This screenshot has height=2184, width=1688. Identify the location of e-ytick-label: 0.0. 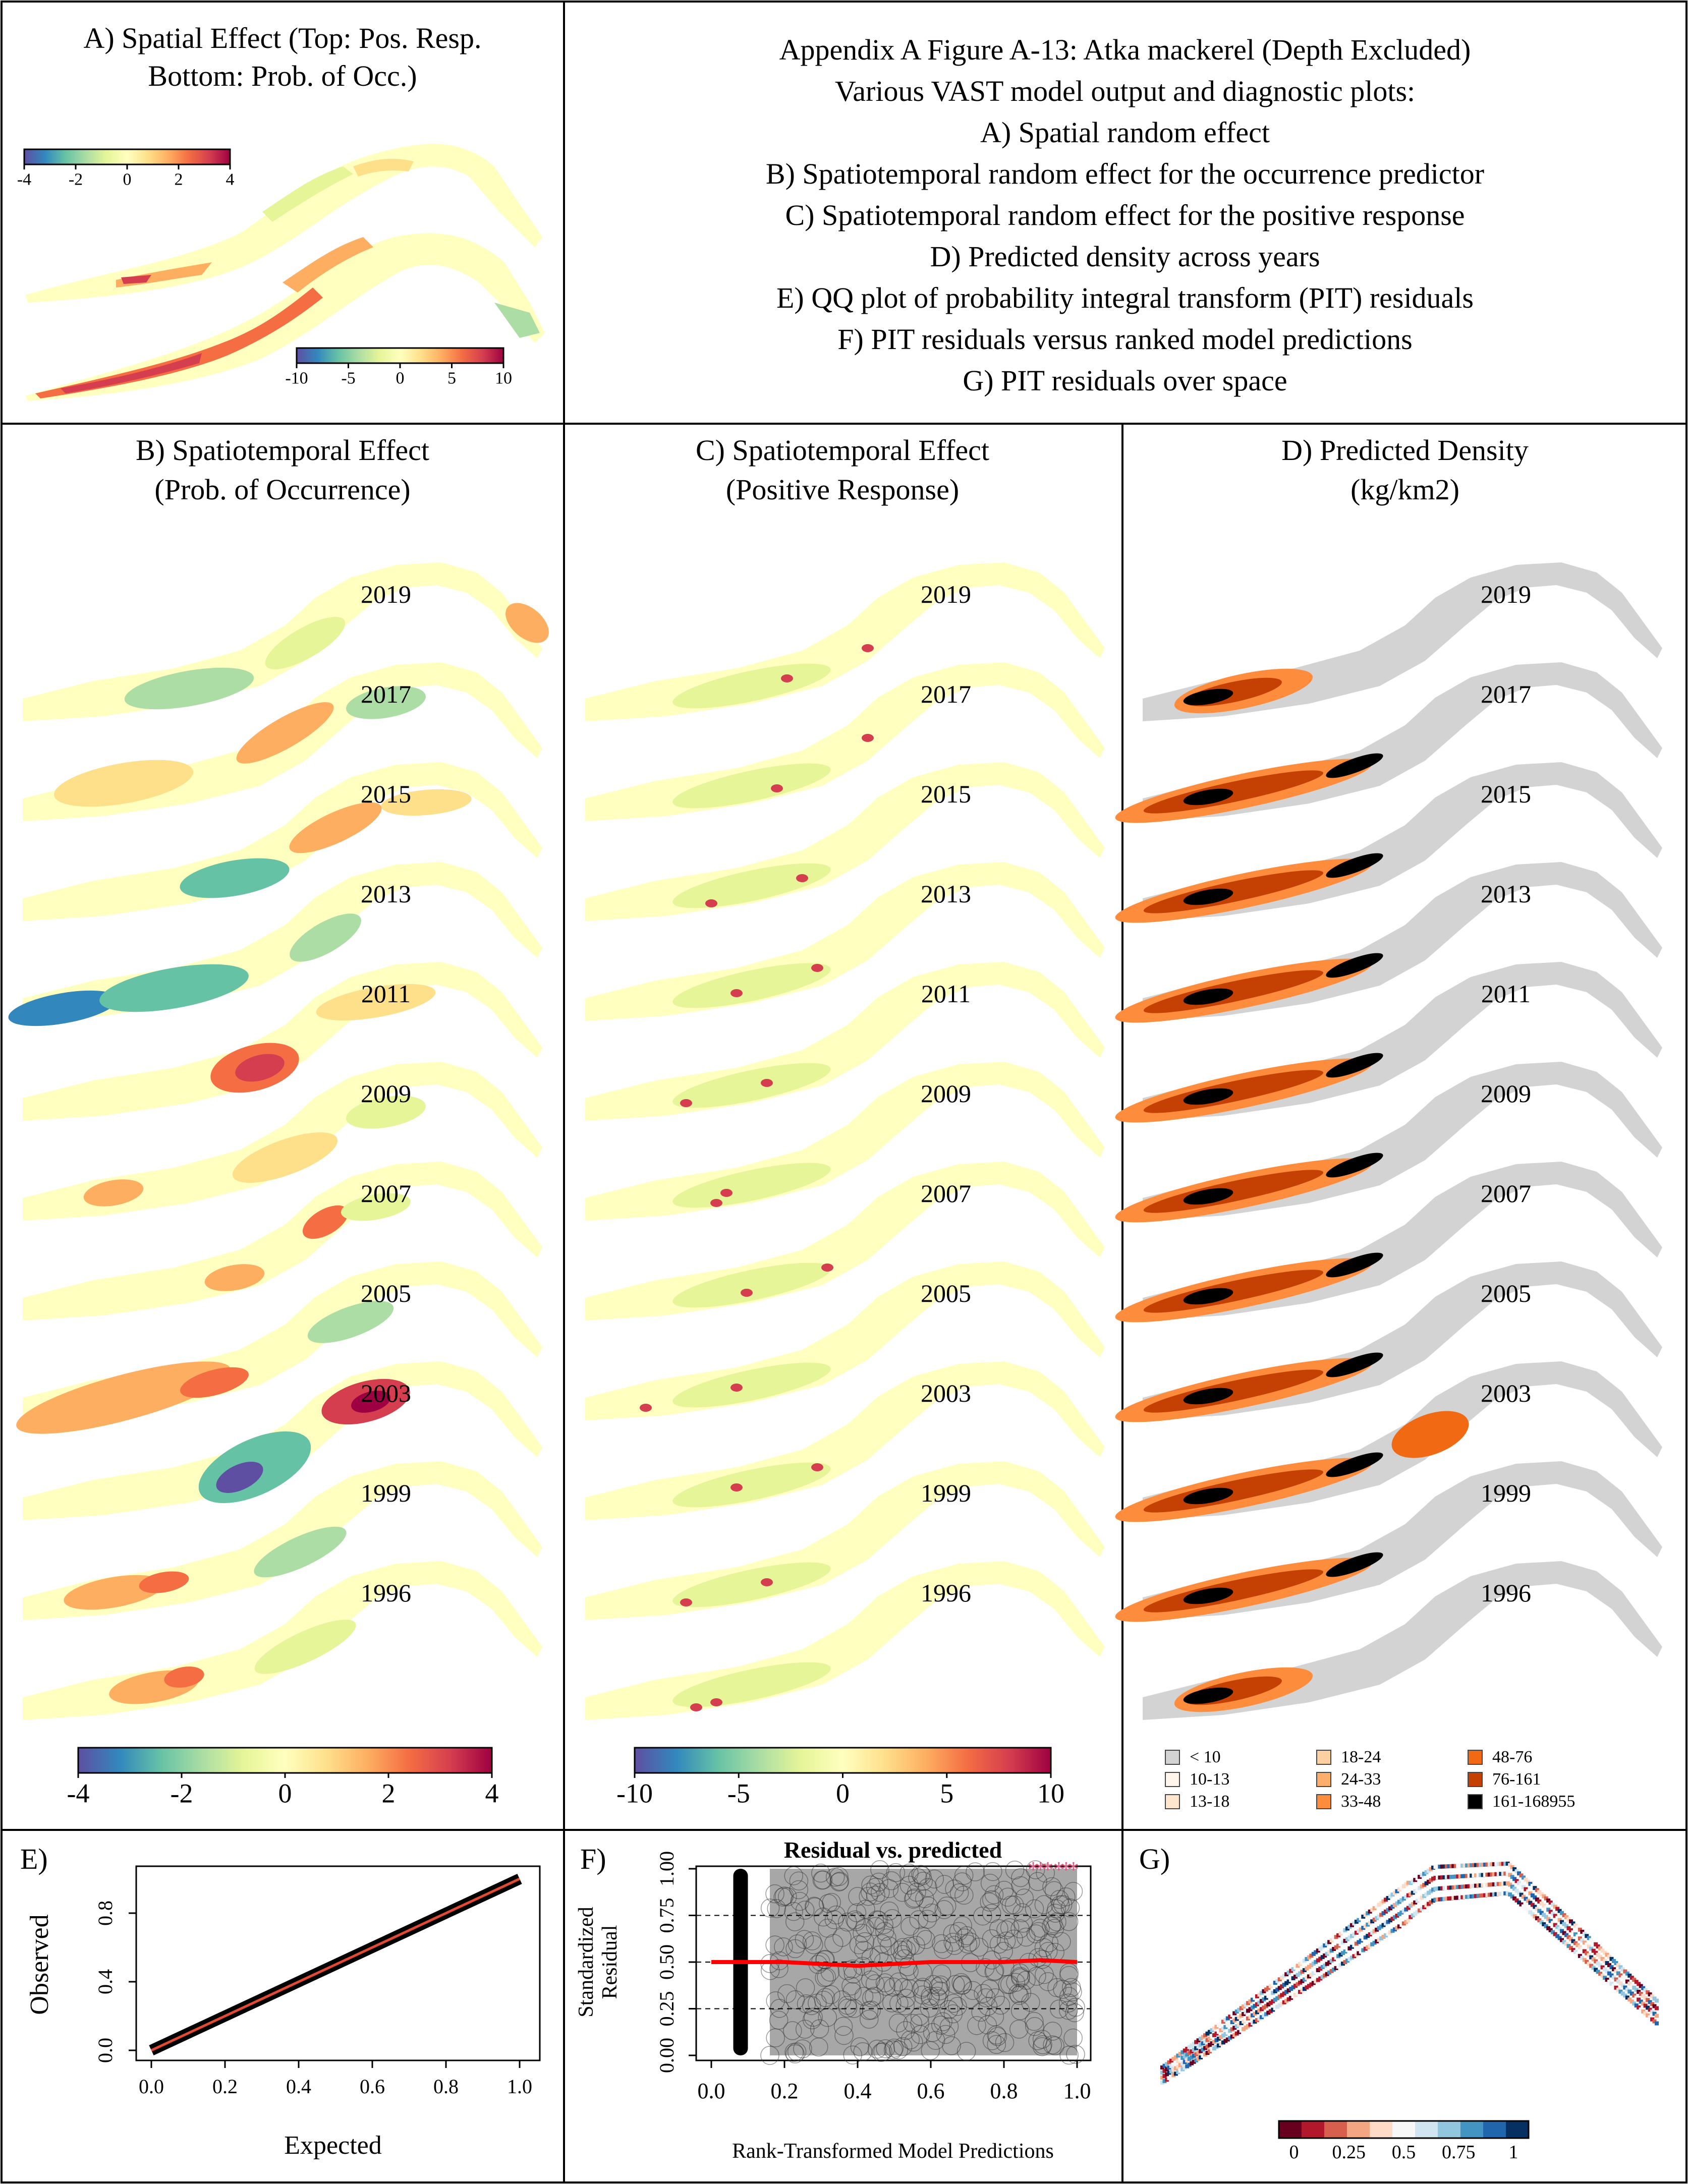
(105, 2050).